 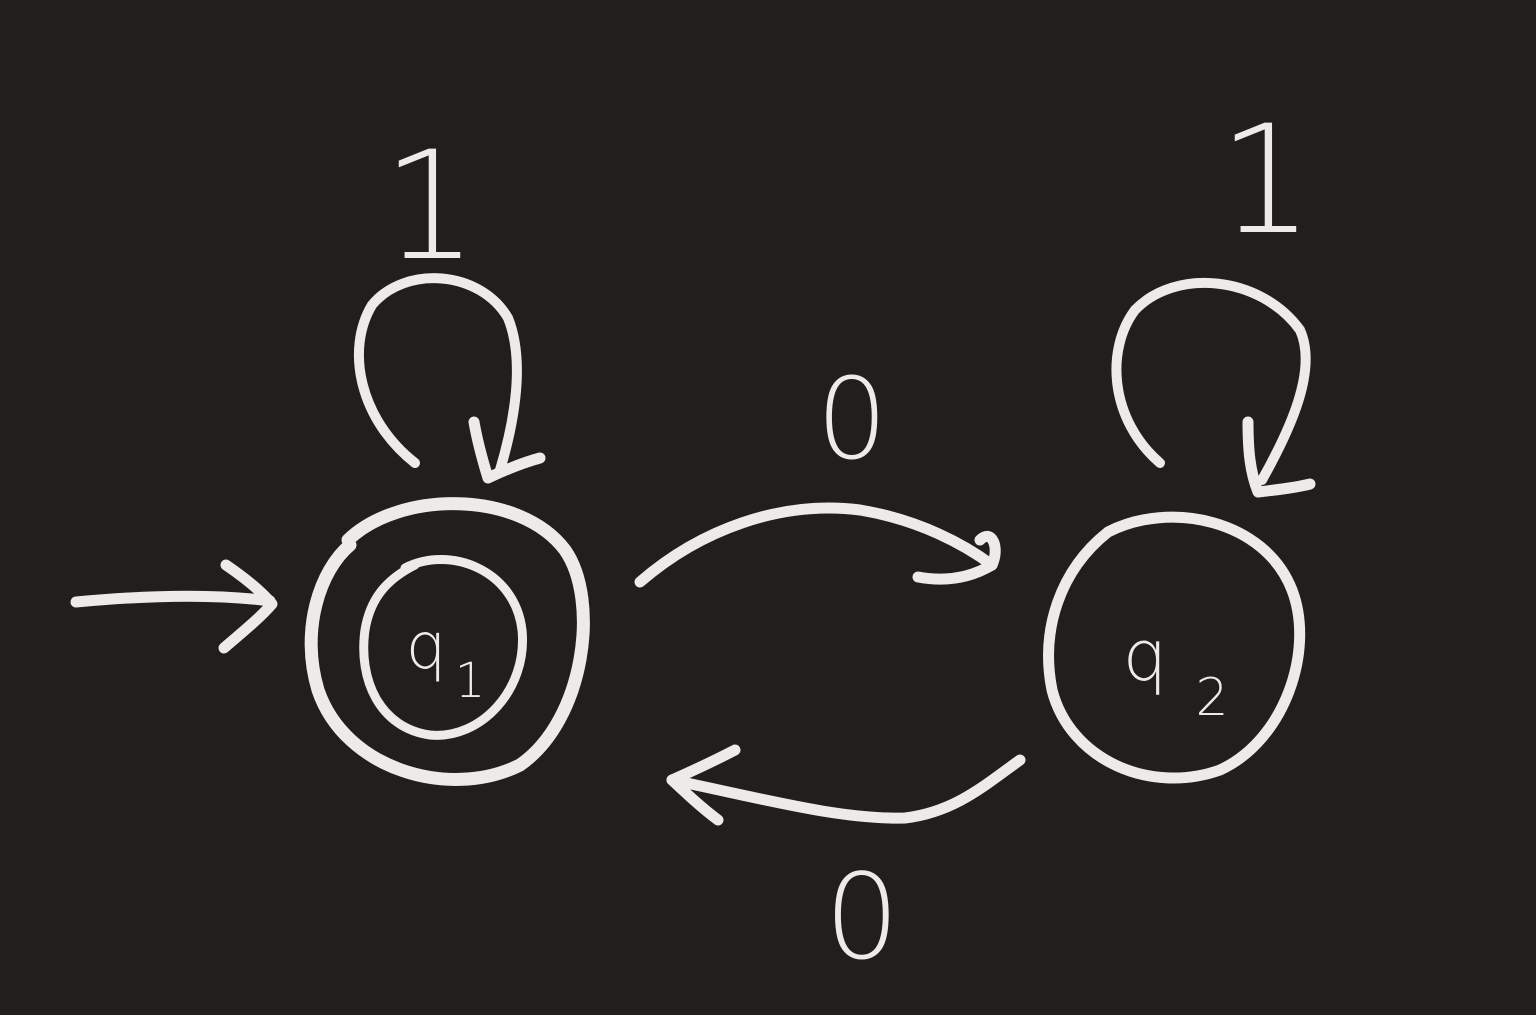 I want to click on self-loop-q1-symbol: 1, so click(x=429, y=207).